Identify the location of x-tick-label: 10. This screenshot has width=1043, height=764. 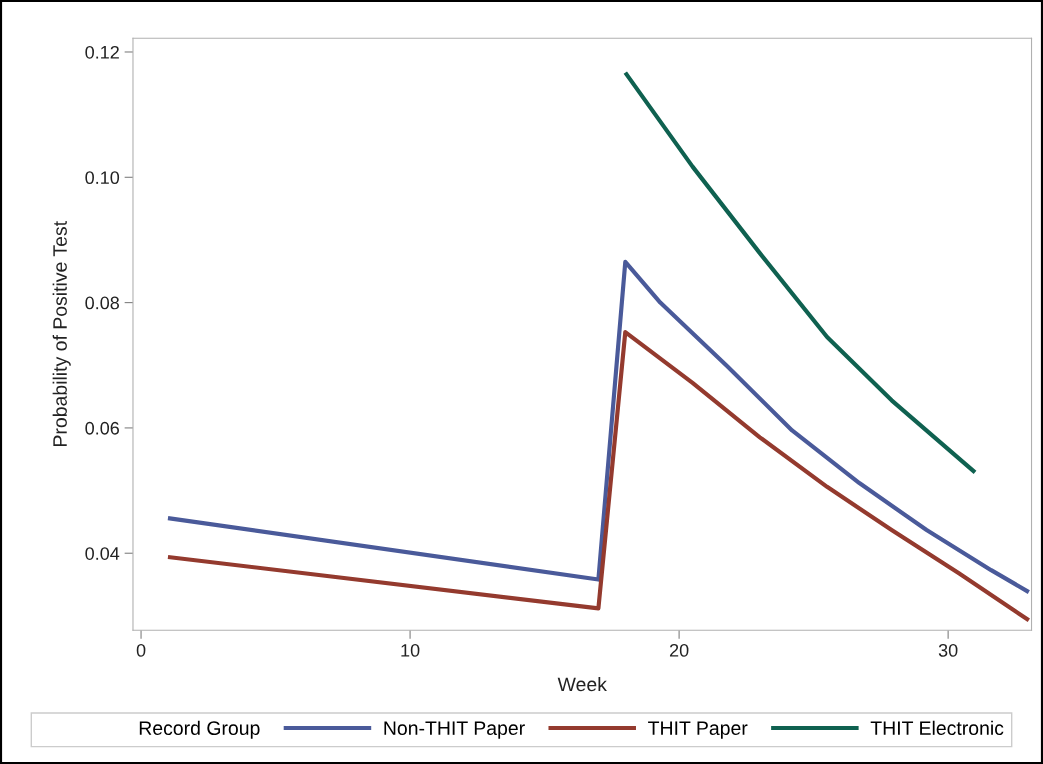
(410, 650).